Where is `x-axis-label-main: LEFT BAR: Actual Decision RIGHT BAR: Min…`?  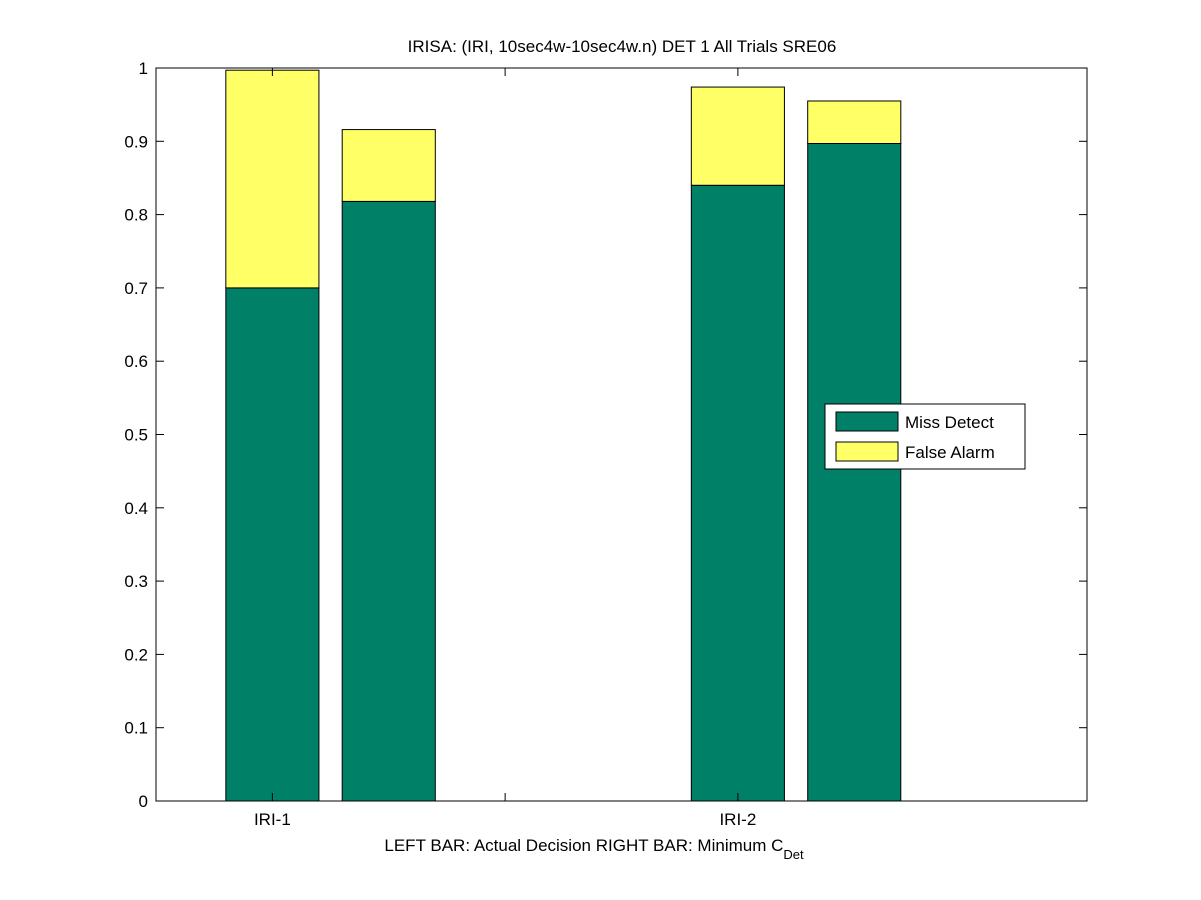 x-axis-label-main: LEFT BAR: Actual Decision RIGHT BAR: Min… is located at coordinates (583, 845).